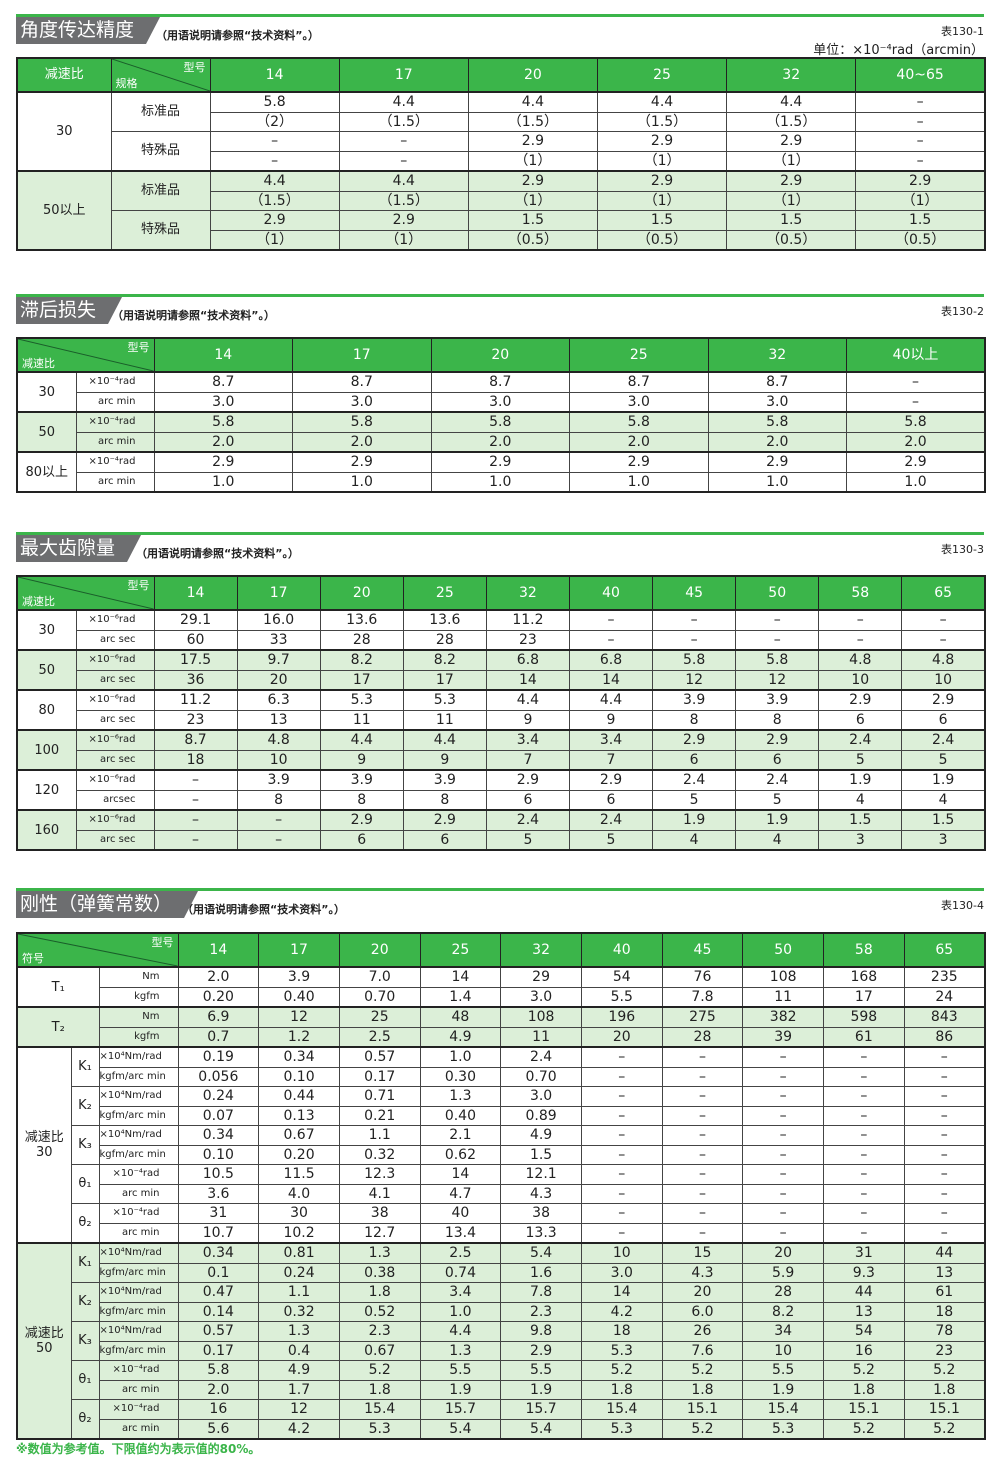 Image resolution: width=1000 pixels, height=1465 pixels. I want to click on item-label: K₃, so click(85, 1341).